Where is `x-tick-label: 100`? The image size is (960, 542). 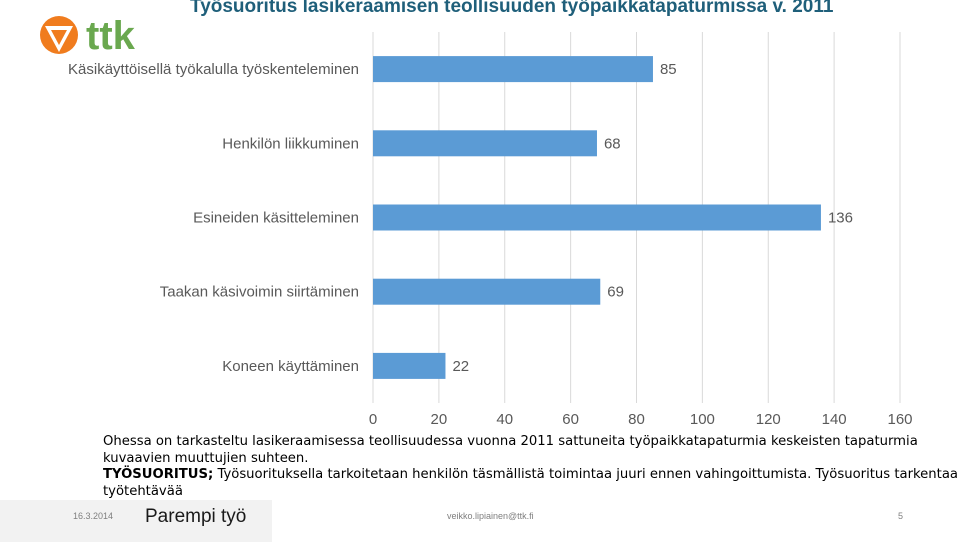
x-tick-label: 100 is located at coordinates (702, 419).